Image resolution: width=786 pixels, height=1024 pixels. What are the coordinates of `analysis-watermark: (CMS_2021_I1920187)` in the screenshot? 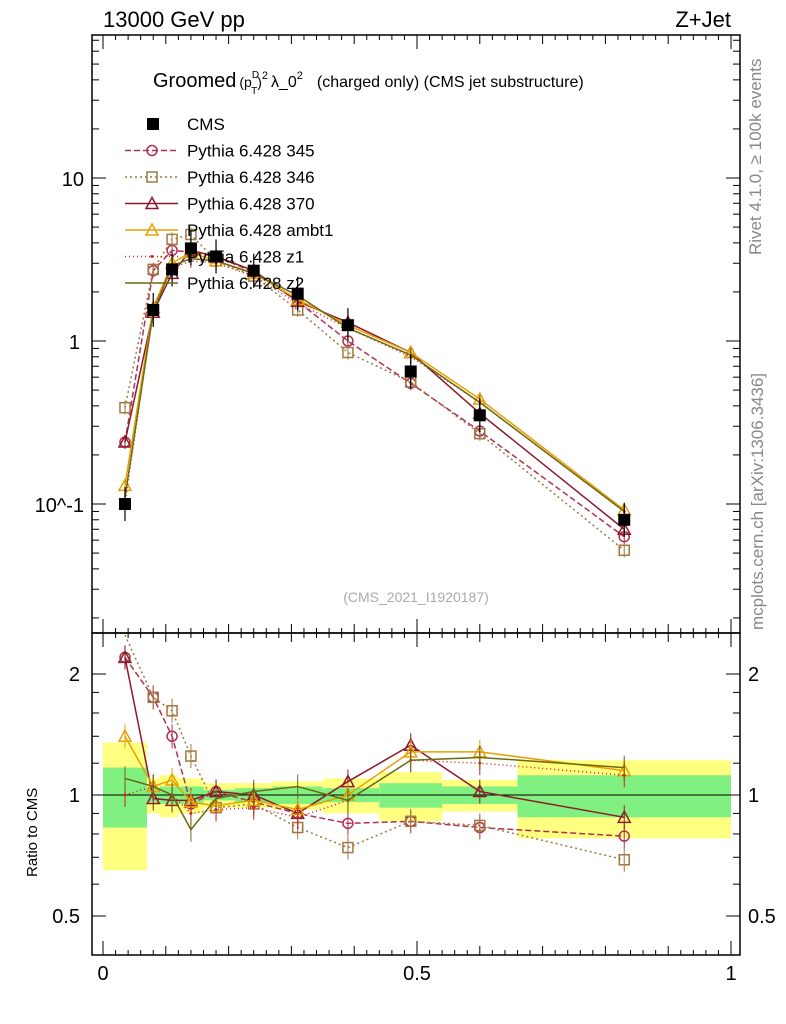 It's located at (416, 597).